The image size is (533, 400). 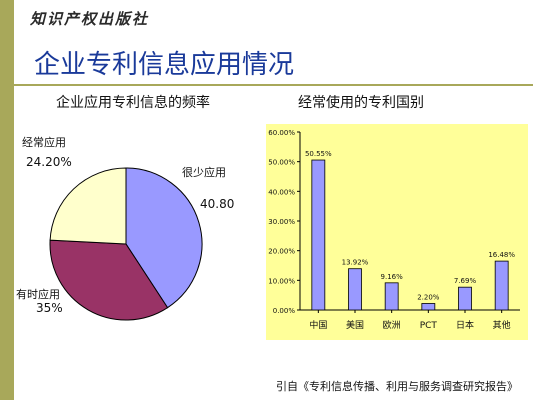 I want to click on y-tick-label: 30.00%, so click(x=281, y=222).